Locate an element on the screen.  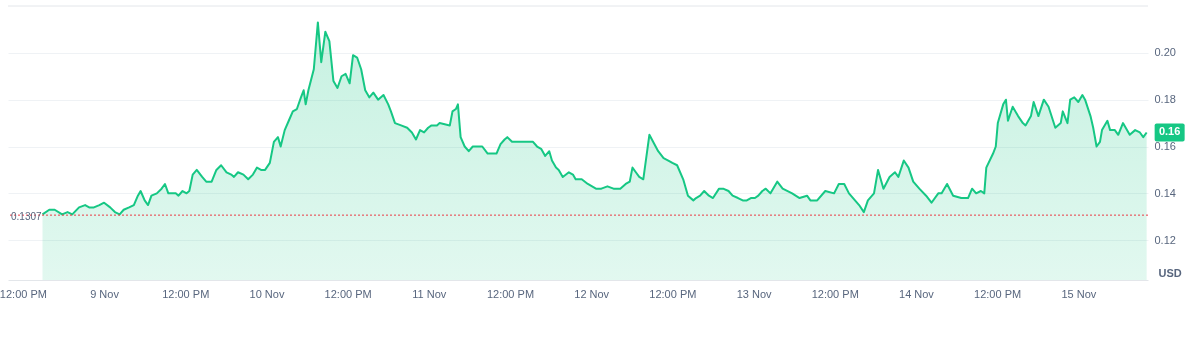
ref-line-label: 0.1307 is located at coordinates (27, 217).